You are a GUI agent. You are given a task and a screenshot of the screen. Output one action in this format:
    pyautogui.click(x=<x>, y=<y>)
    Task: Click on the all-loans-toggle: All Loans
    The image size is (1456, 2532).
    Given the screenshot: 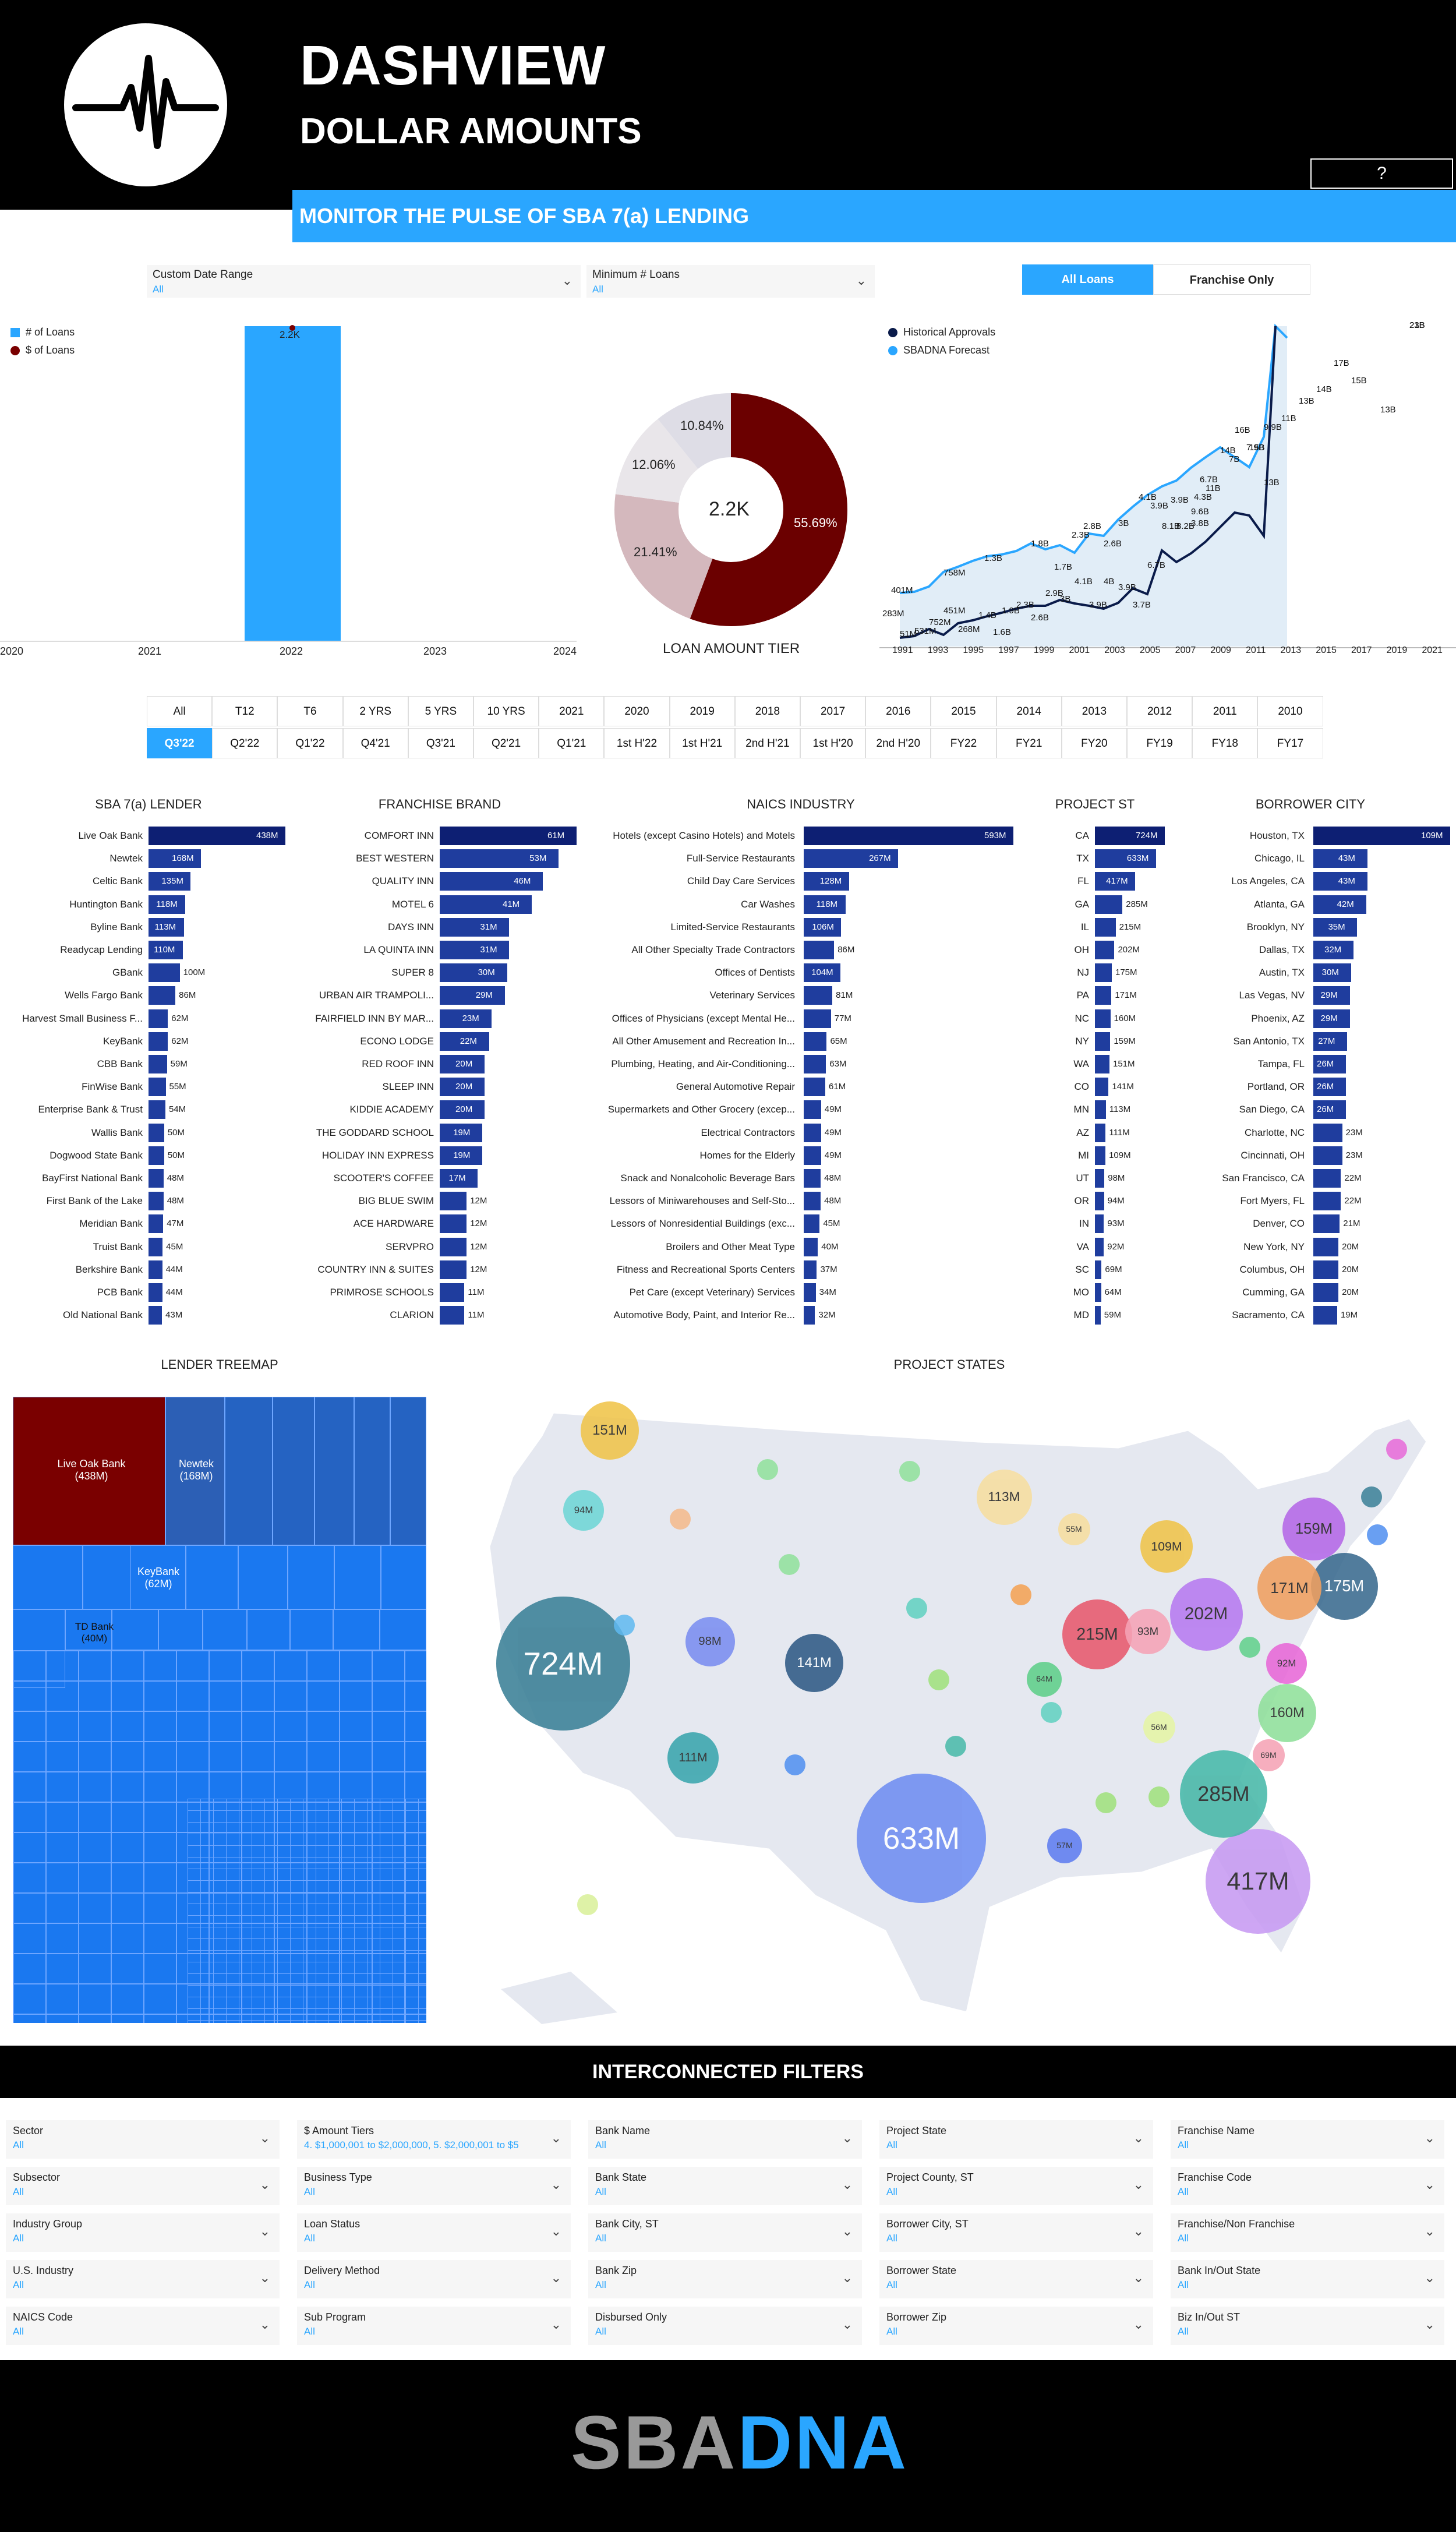 What is the action you would take?
    pyautogui.click(x=1087, y=279)
    